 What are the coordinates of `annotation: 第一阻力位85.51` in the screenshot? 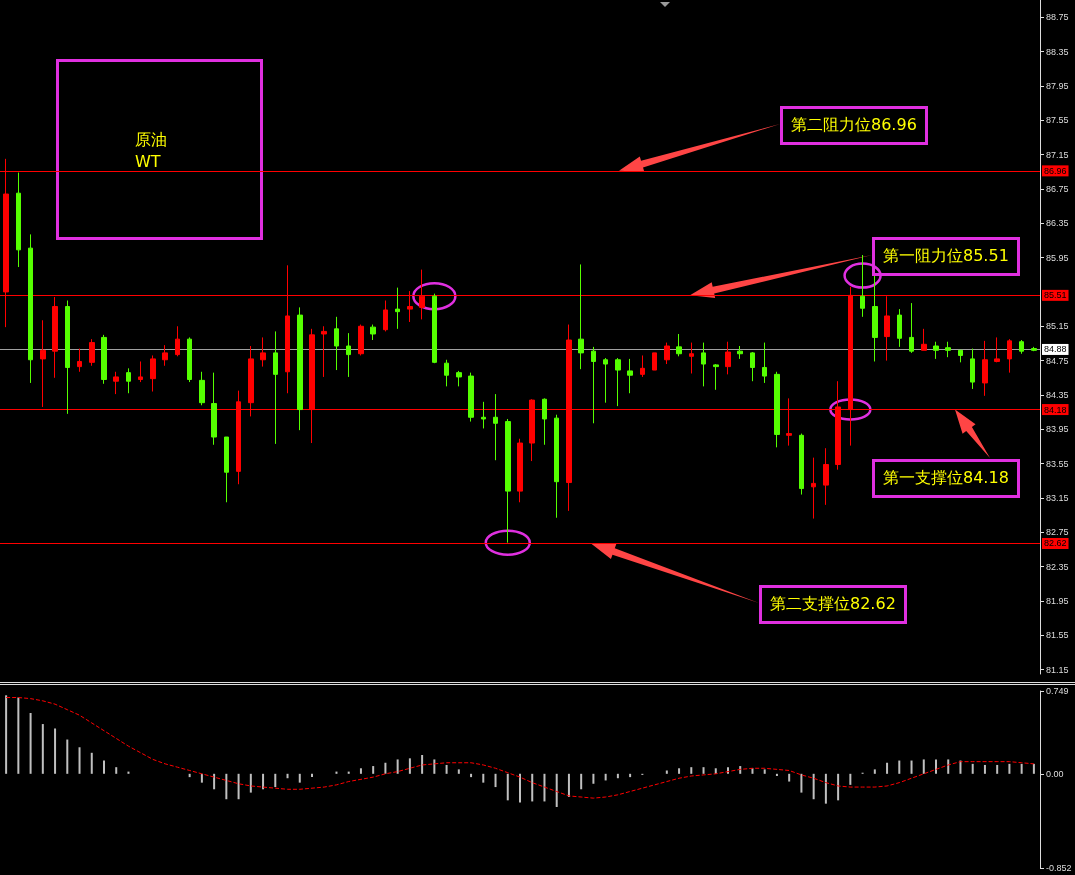 It's located at (946, 256).